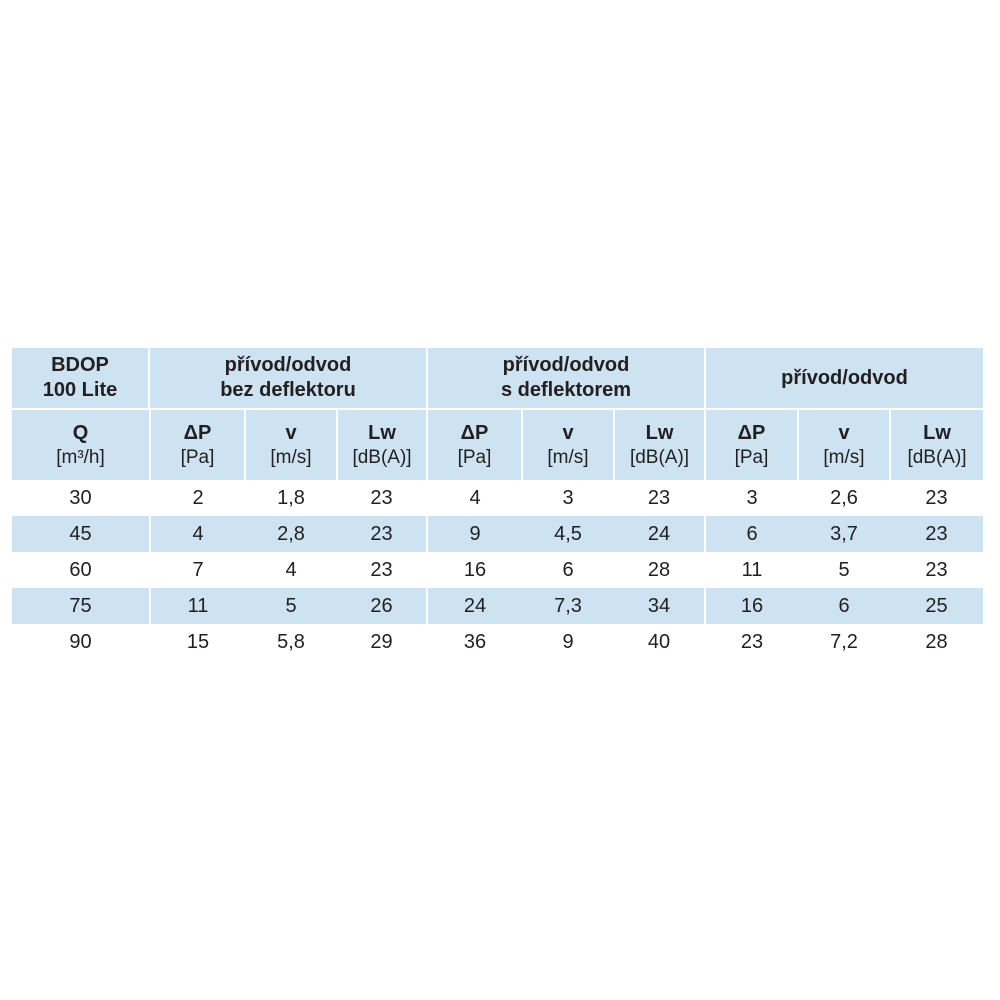 This screenshot has width=1000, height=1000. I want to click on data-cell: 2,8, so click(291, 534).